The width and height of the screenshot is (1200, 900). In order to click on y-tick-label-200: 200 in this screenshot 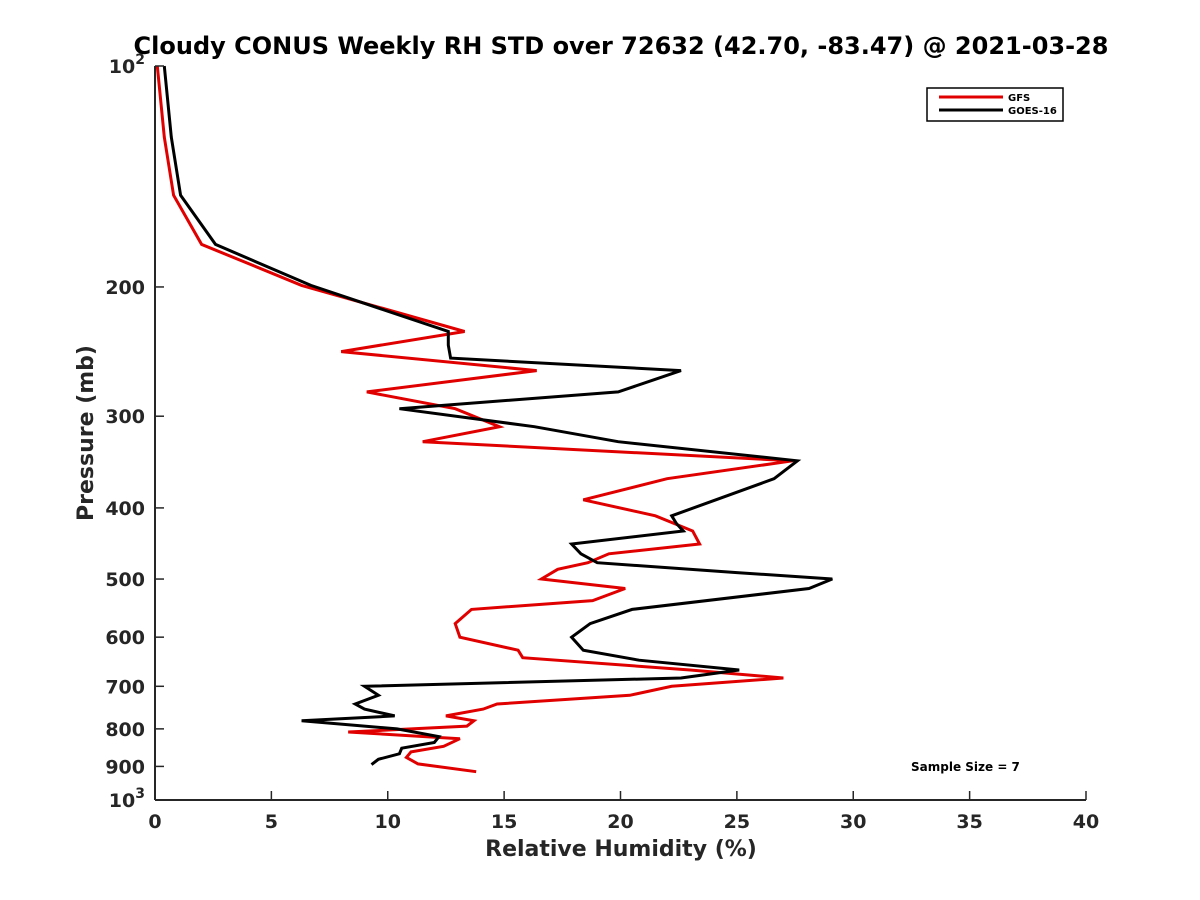, I will do `click(125, 288)`.